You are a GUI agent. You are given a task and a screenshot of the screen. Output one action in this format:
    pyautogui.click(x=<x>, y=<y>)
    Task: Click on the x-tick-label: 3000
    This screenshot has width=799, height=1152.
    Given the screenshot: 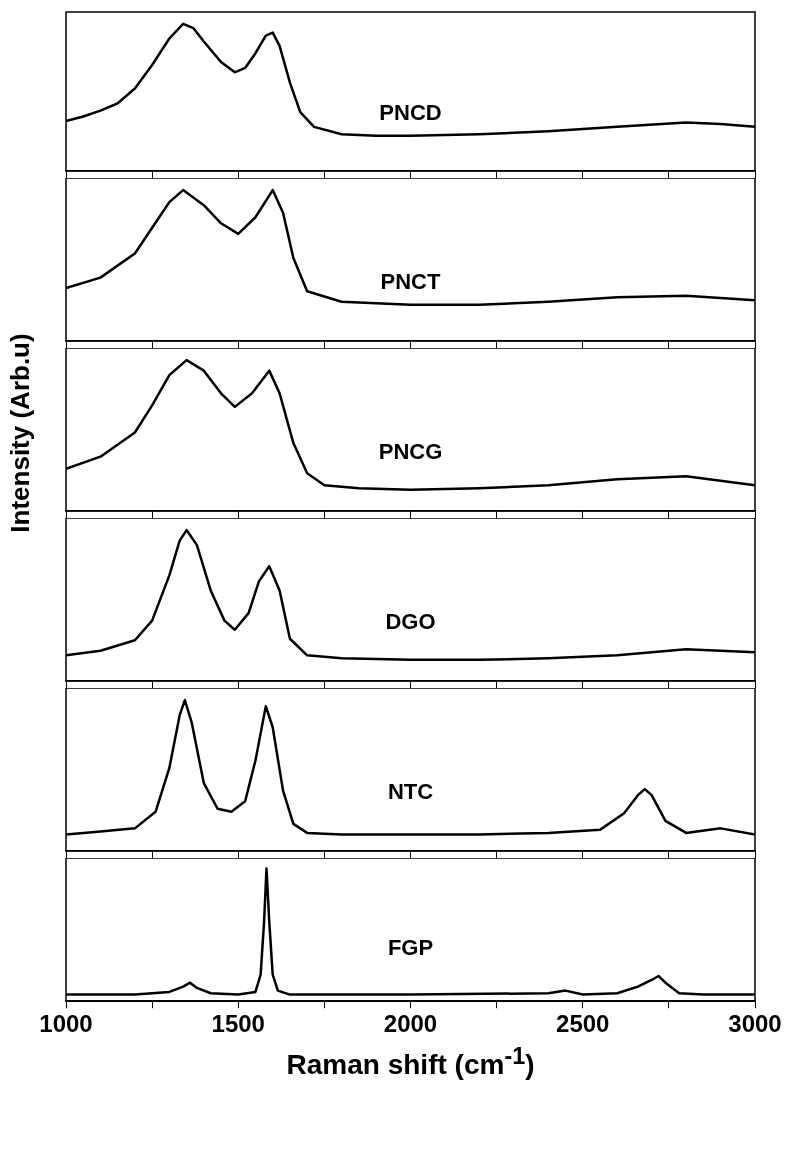 What is the action you would take?
    pyautogui.click(x=755, y=1024)
    